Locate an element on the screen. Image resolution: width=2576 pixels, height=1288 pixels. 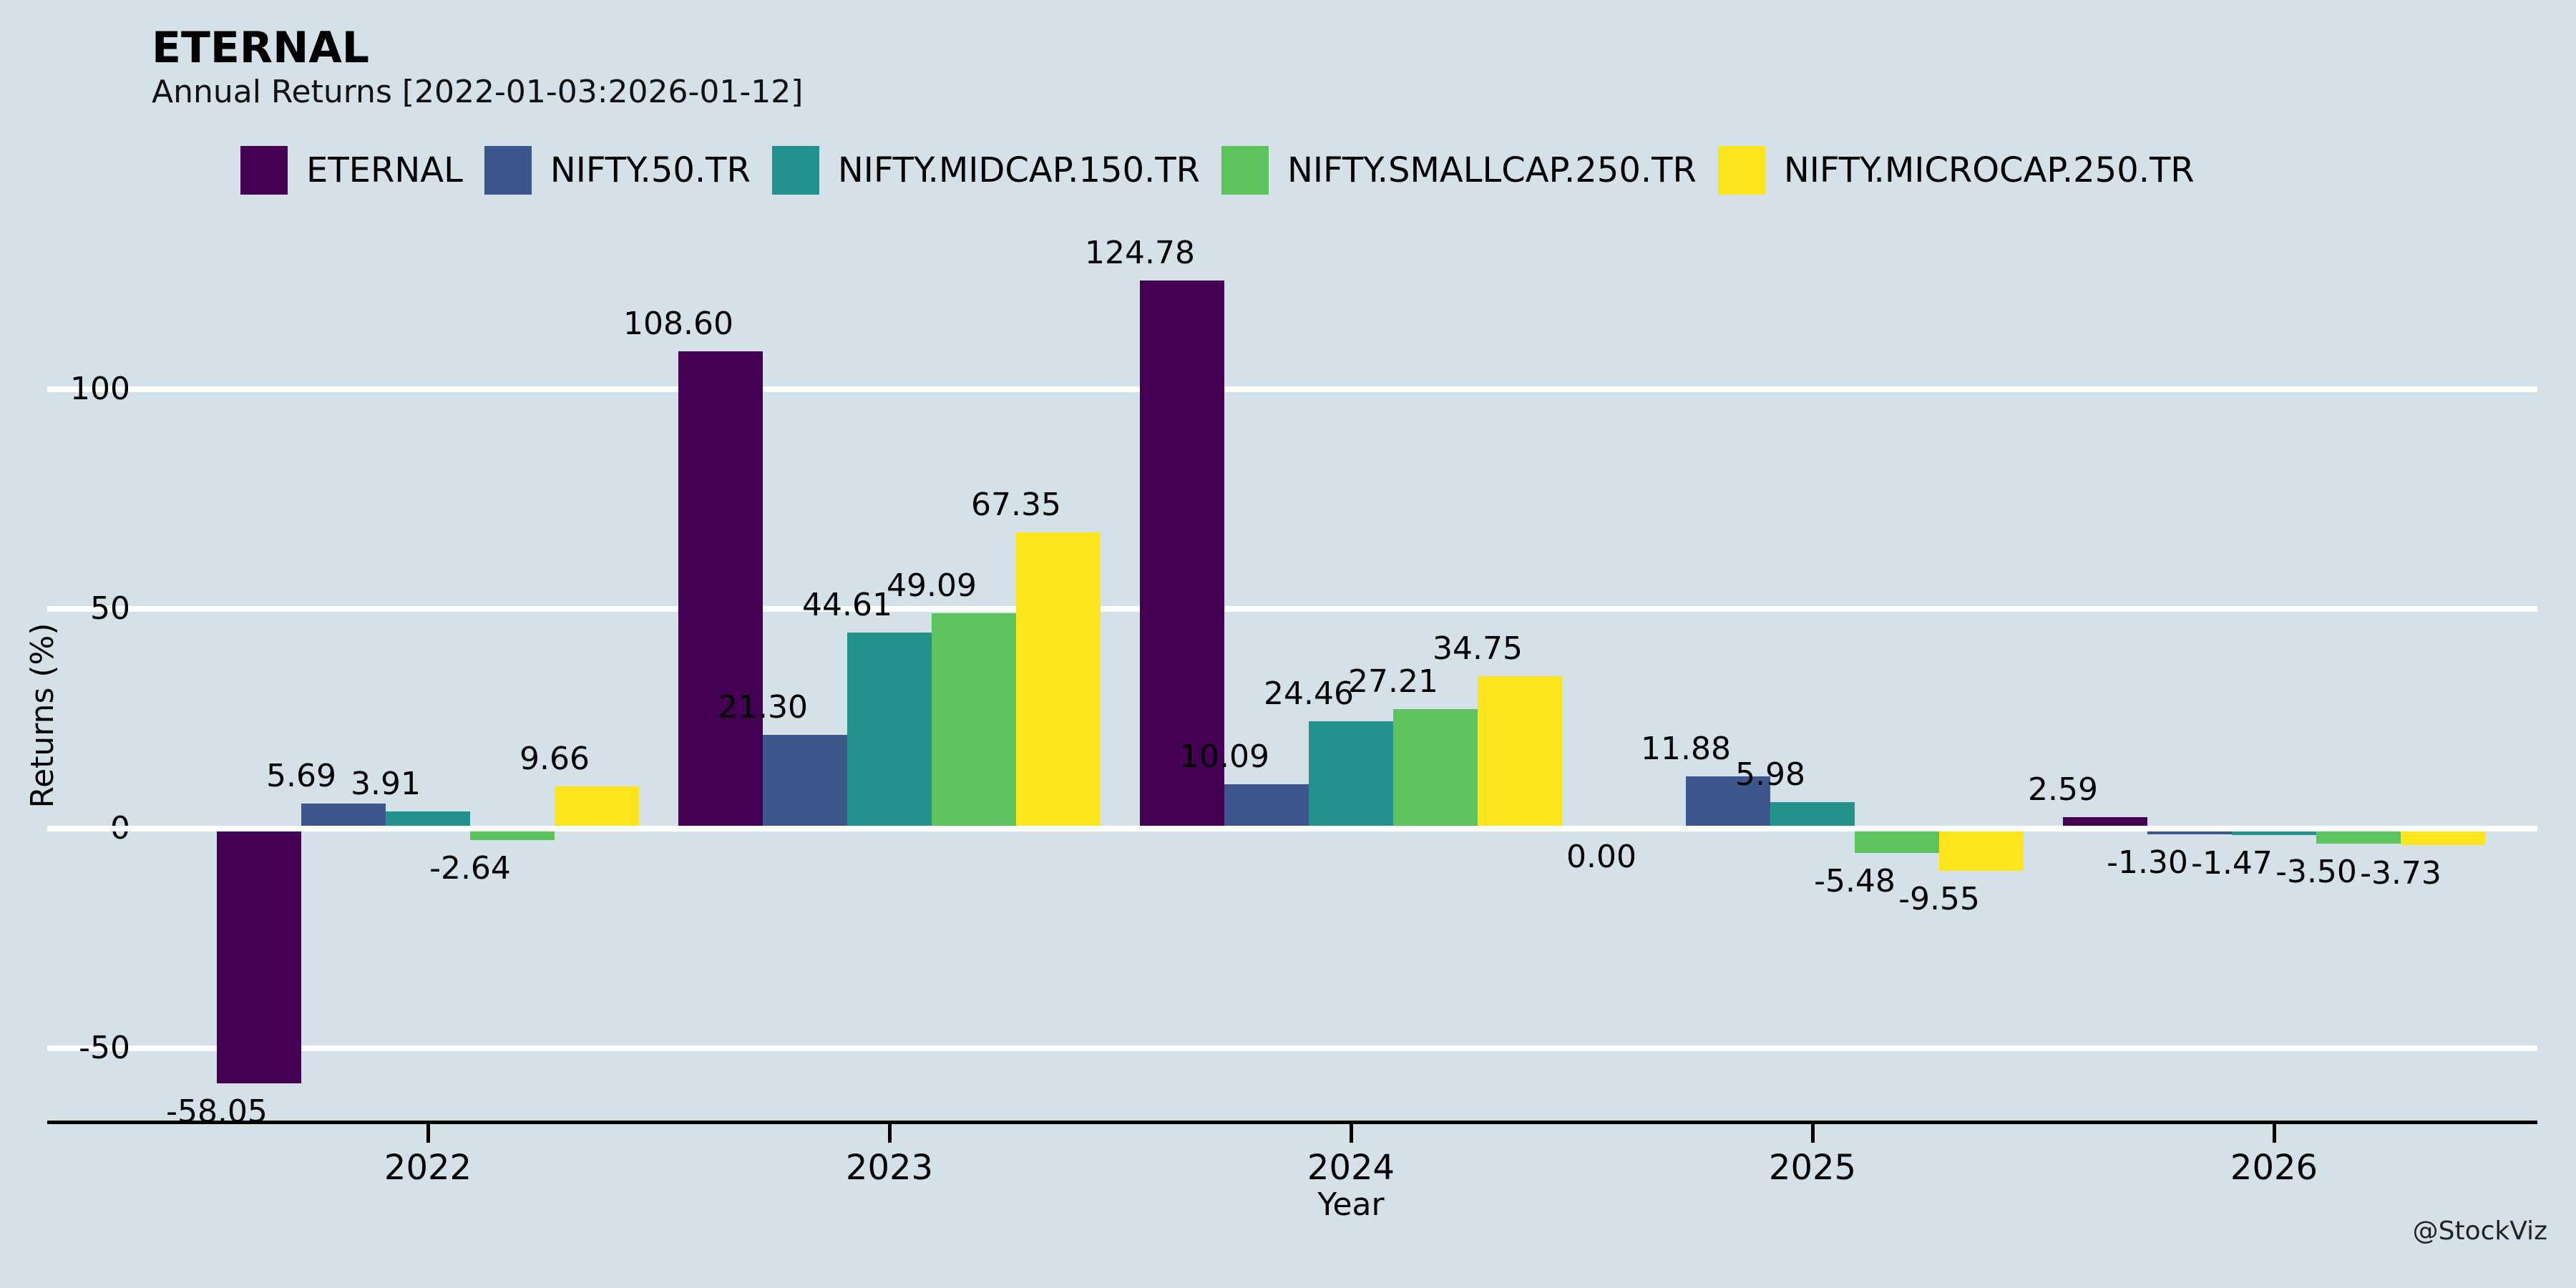
bar-value-label: 21.30 is located at coordinates (763, 707).